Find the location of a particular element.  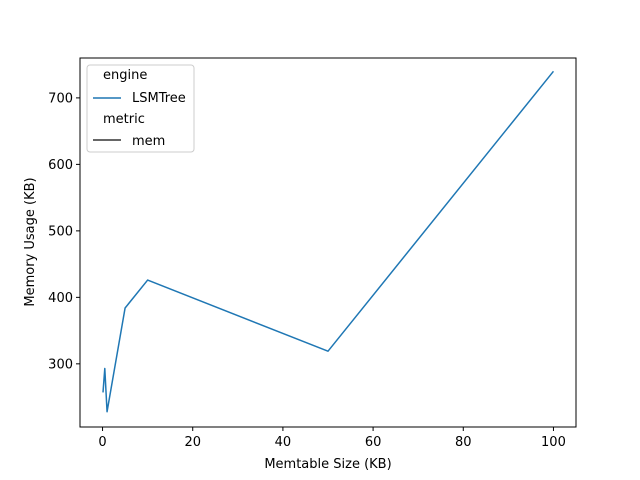

y-tick-label: 700 is located at coordinates (60, 98).